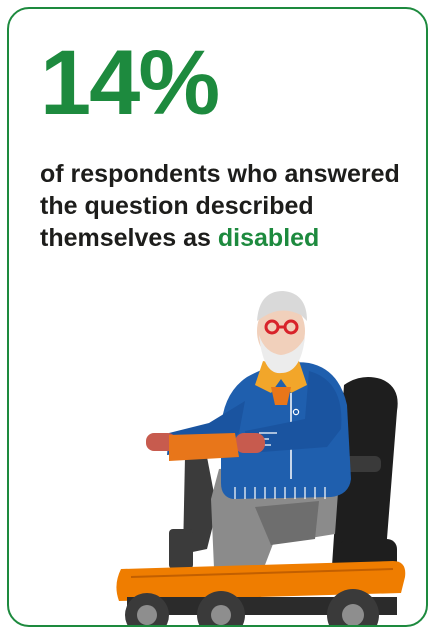 This screenshot has width=435, height=627. Describe the element at coordinates (130, 83) in the screenshot. I see `stat-value: 14%` at that location.